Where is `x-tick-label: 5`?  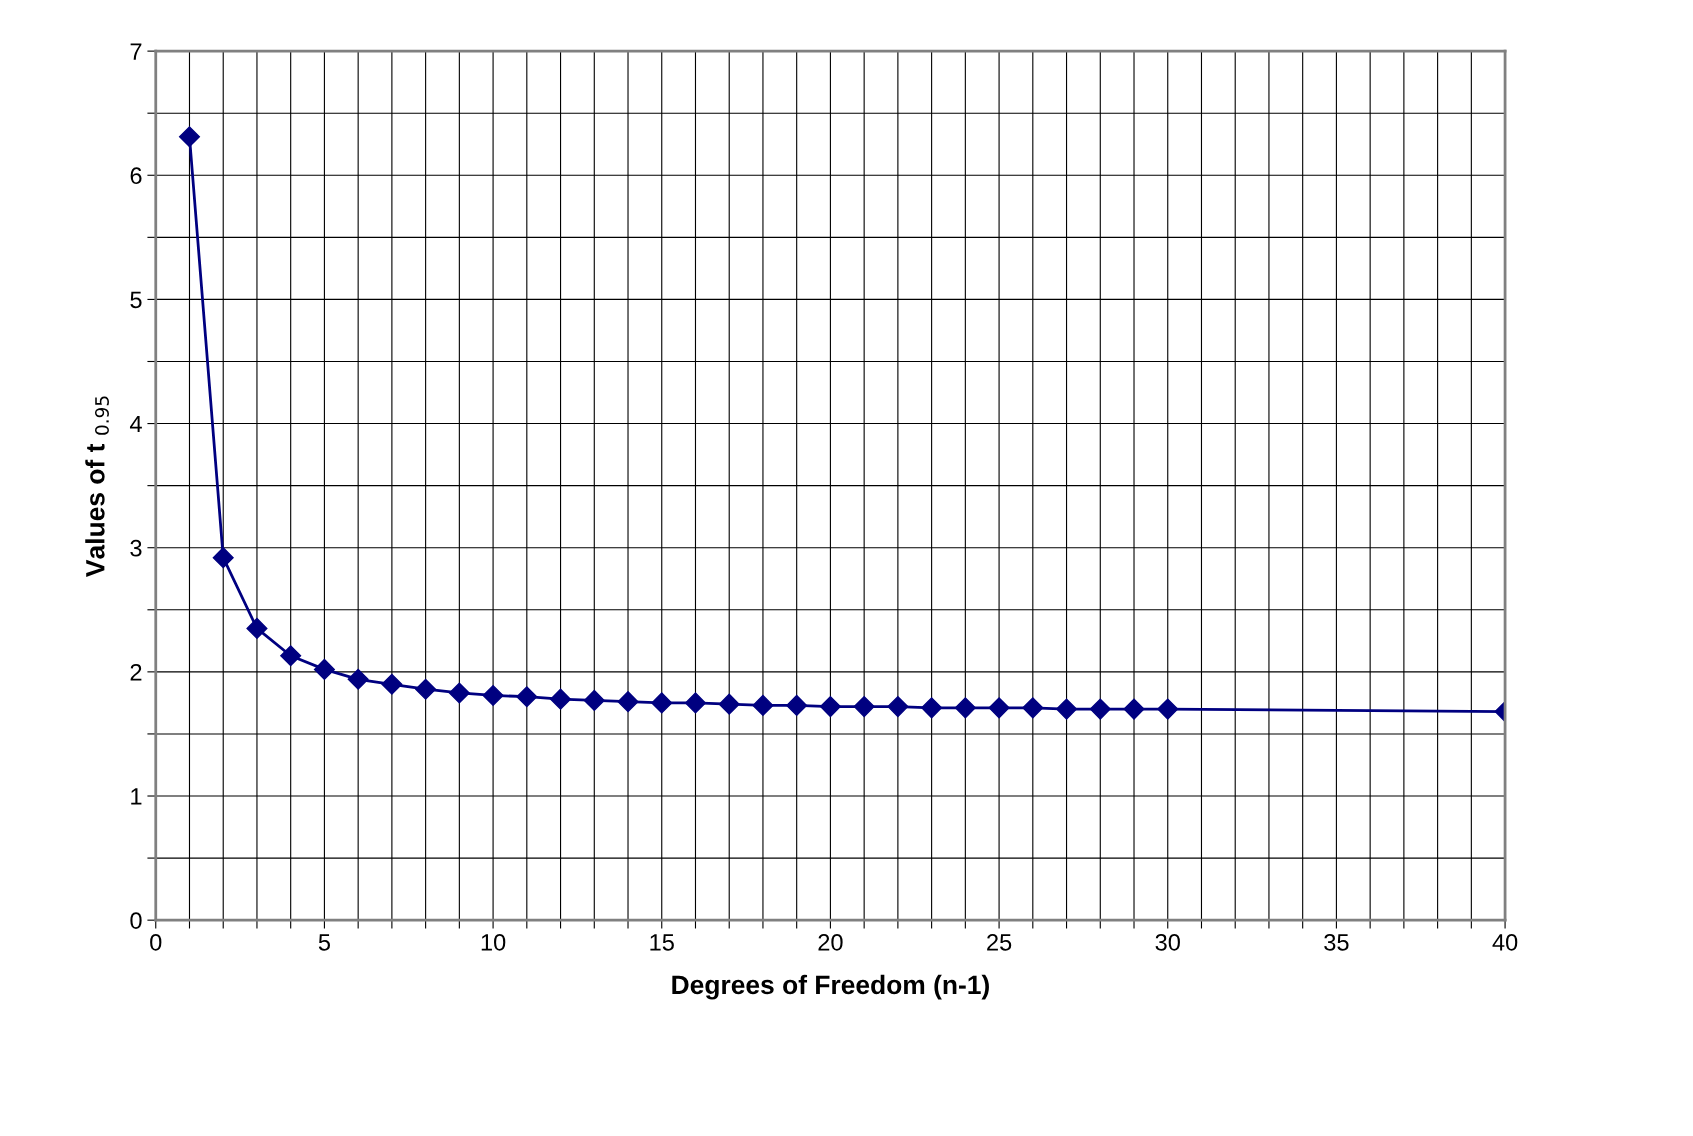
x-tick-label: 5 is located at coordinates (324, 942).